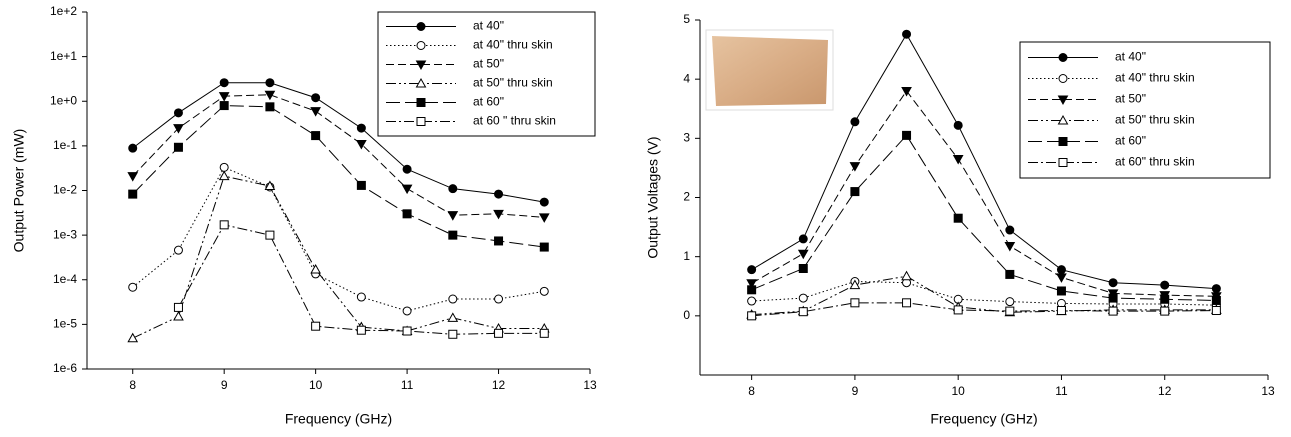 The image size is (1291, 437). Describe the element at coordinates (65, 368) in the screenshot. I see `y-tick-label: 1e-6` at that location.